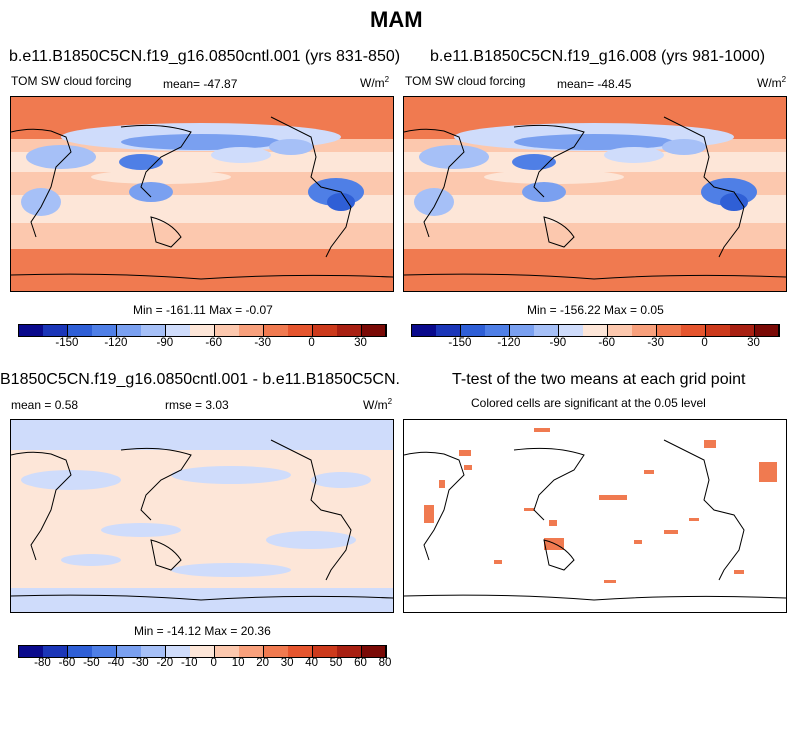 Image resolution: width=797 pixels, height=733 pixels. I want to click on top-right-variable: TOM SW cloud forcing, so click(465, 81).